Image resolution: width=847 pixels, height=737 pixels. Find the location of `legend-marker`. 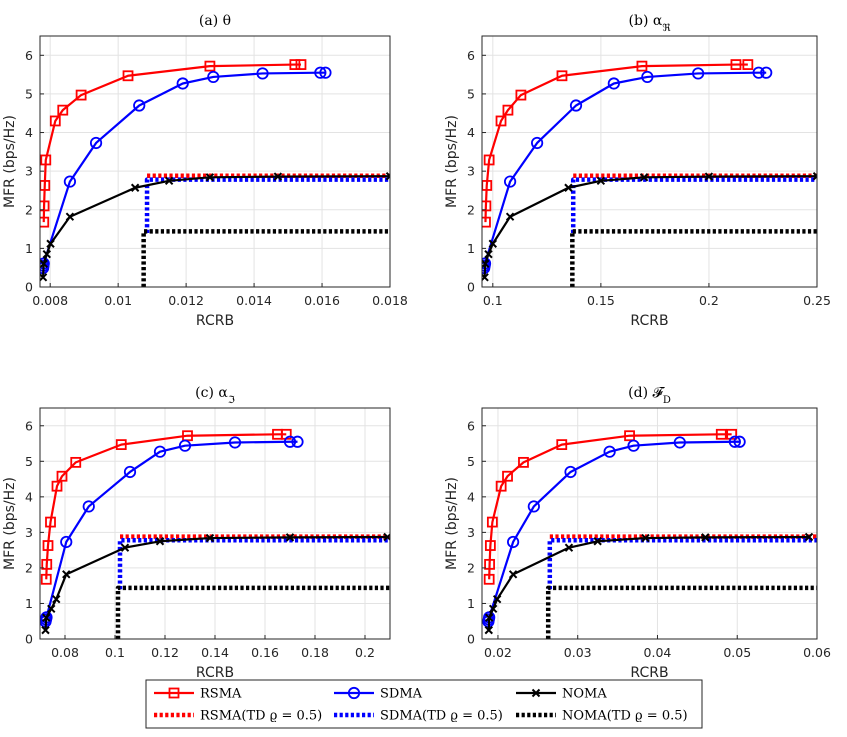

legend-marker is located at coordinates (174, 693).